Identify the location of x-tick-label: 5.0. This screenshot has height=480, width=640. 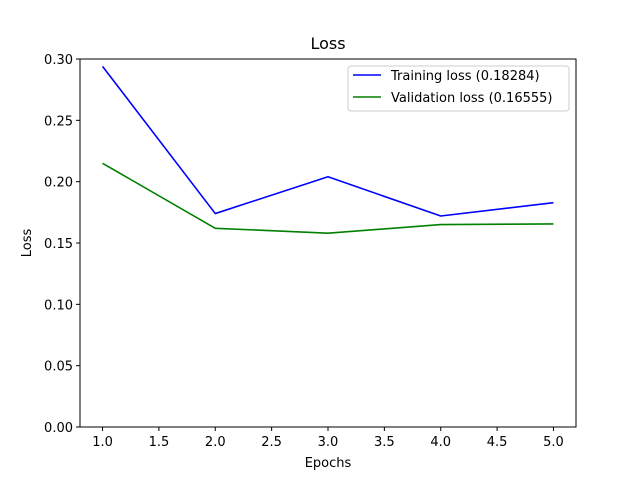
(553, 442).